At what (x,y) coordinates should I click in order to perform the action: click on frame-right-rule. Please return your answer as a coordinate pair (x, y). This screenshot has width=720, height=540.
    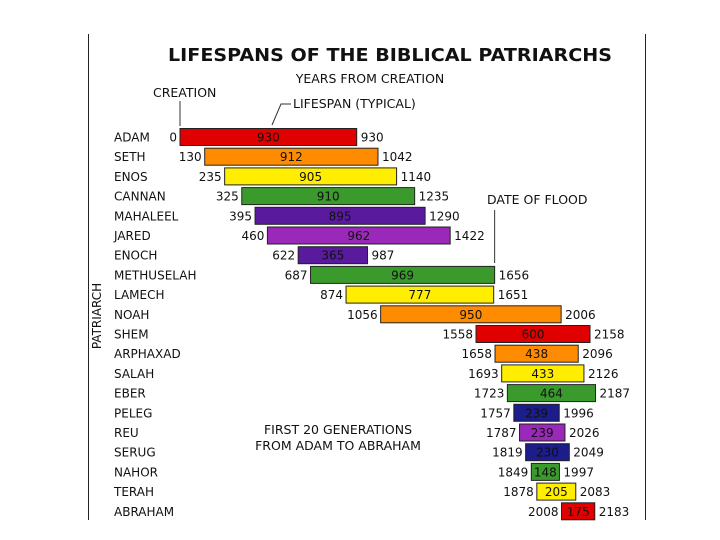
    Looking at the image, I should click on (645, 277).